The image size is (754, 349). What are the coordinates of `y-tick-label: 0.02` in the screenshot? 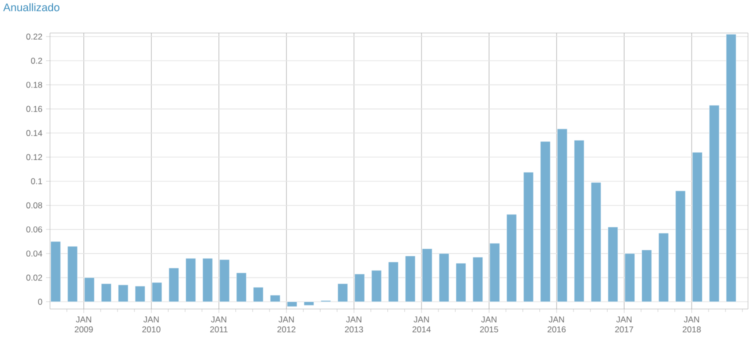 It's located at (34, 277).